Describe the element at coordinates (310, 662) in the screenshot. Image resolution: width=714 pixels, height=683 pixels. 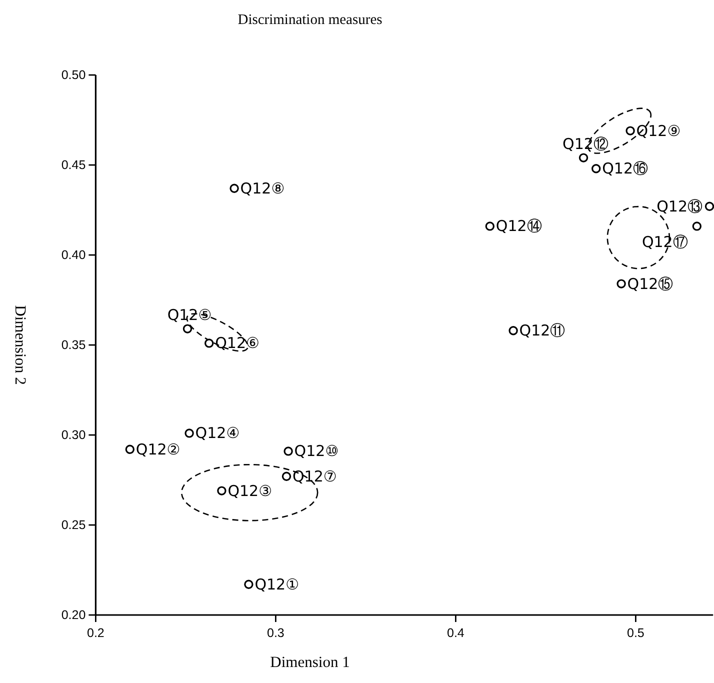
I see `x-axis-title: Dimension 1` at that location.